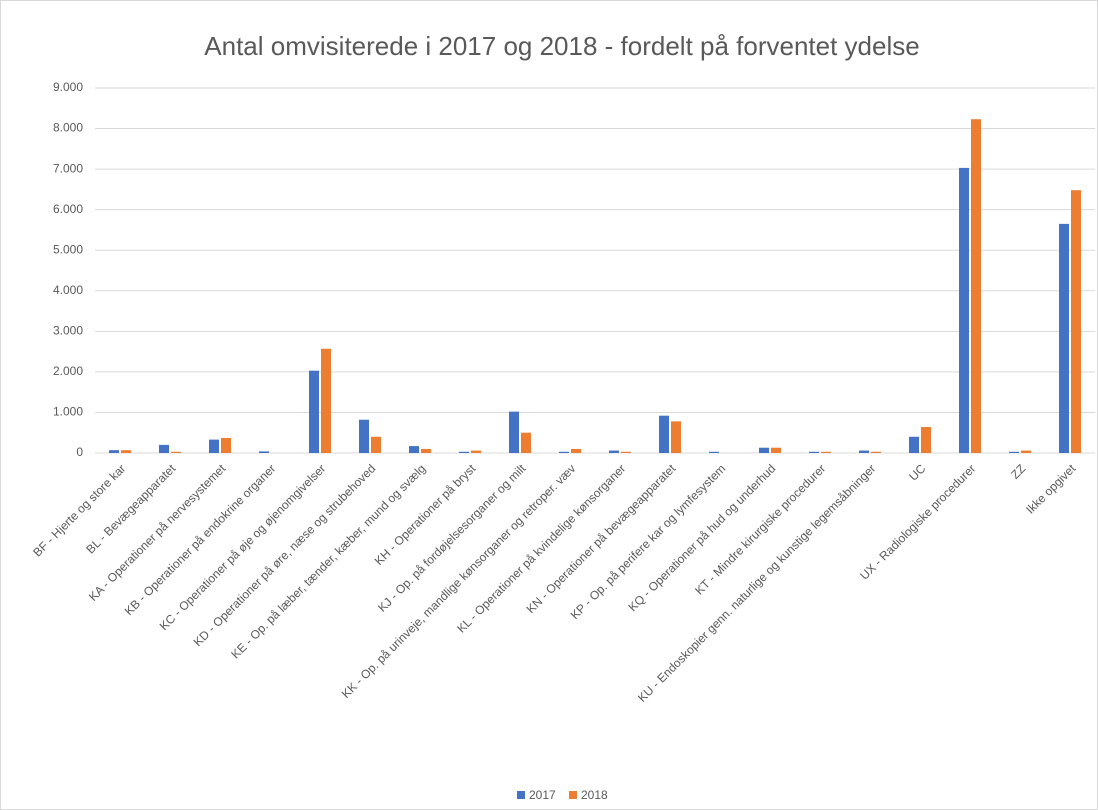 Image resolution: width=1098 pixels, height=810 pixels. Describe the element at coordinates (68, 249) in the screenshot. I see `y-tick-label: 5.000` at that location.